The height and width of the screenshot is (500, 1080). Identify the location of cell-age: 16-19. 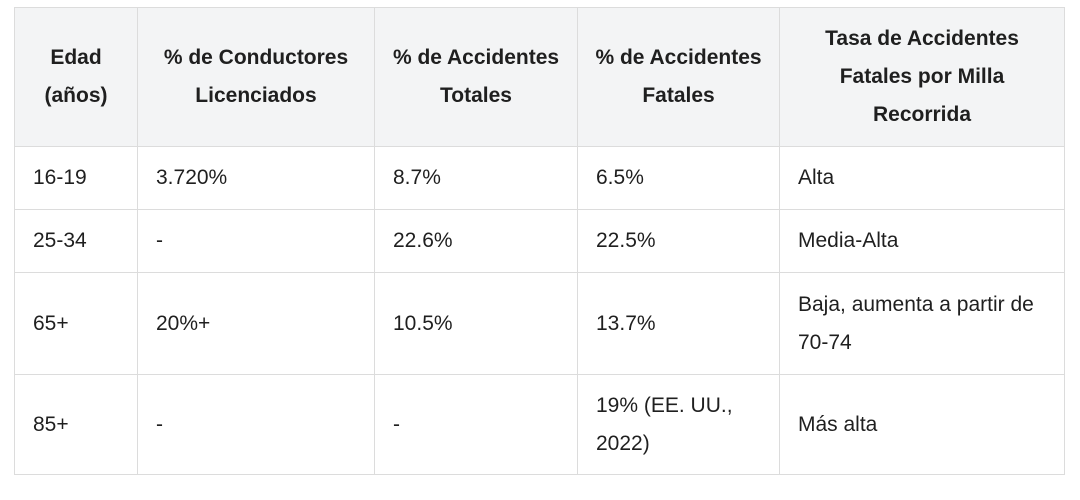
(76, 178).